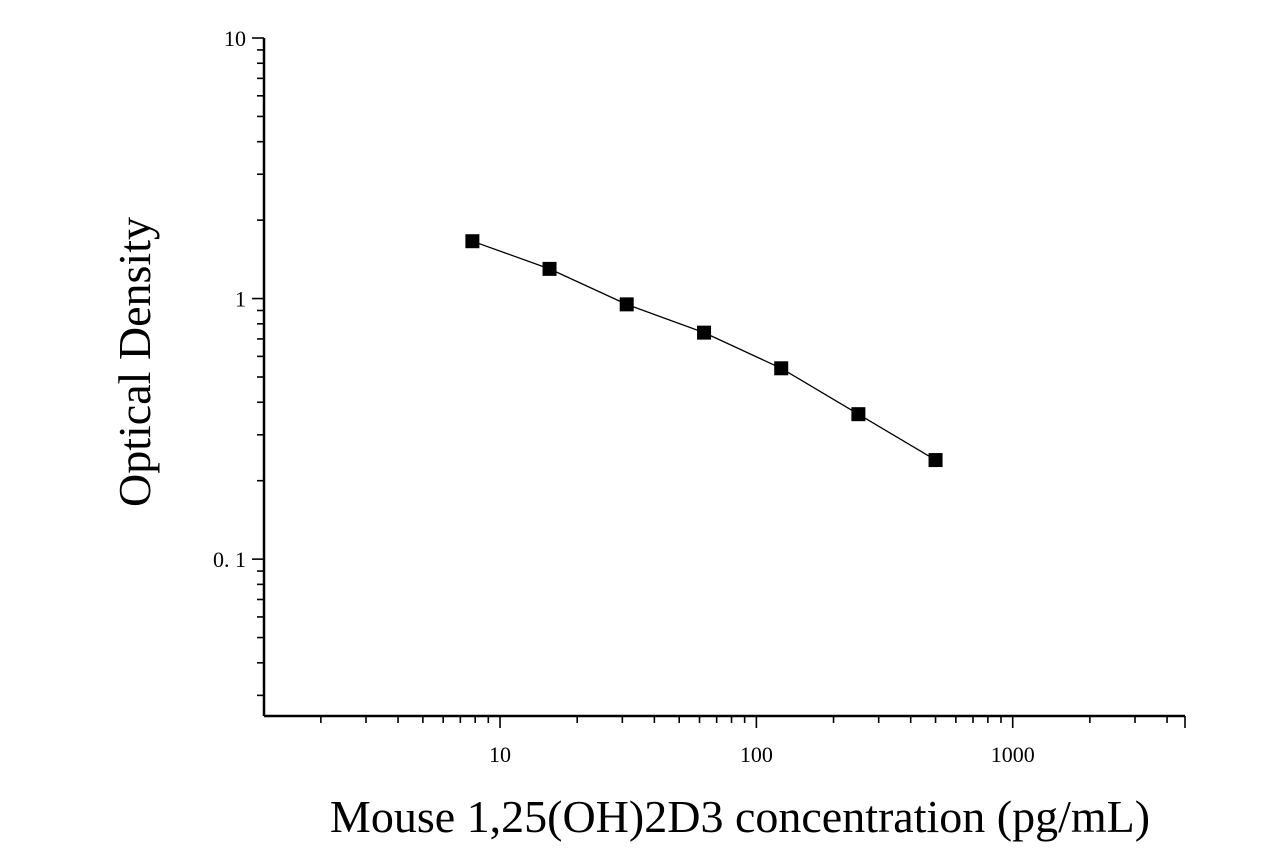 This screenshot has height=853, width=1261. Describe the element at coordinates (235, 38) in the screenshot. I see `y-tick-label: 10` at that location.